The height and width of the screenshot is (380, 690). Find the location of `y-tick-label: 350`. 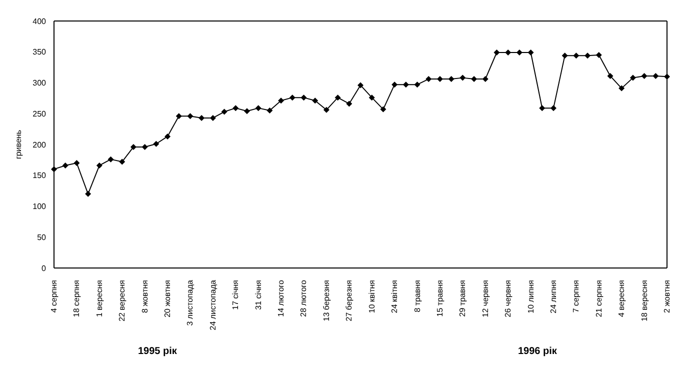

y-tick-label: 350 is located at coordinates (39, 52).